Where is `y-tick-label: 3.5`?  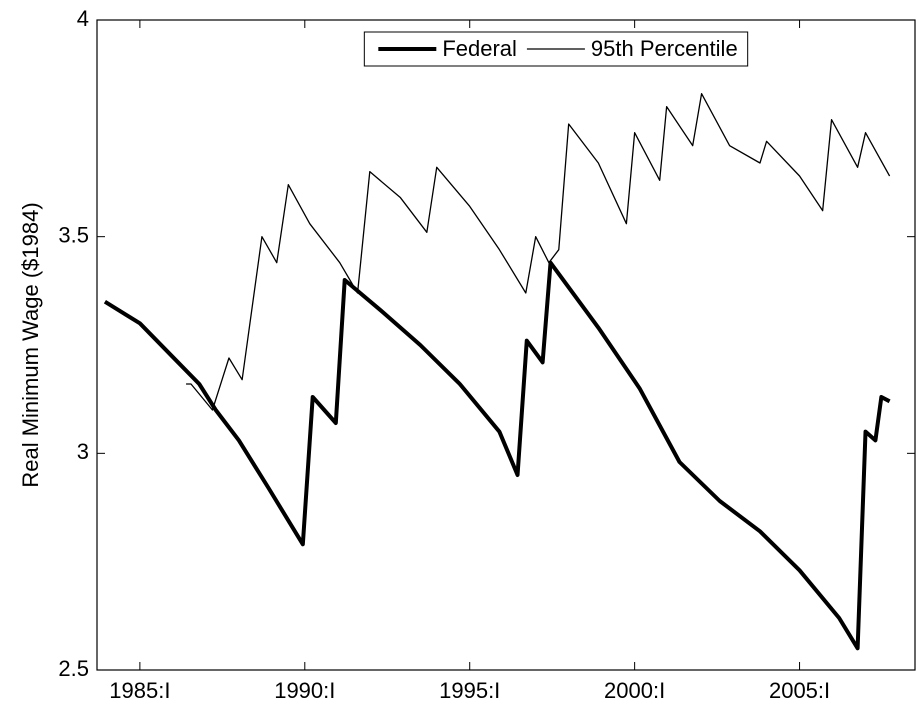 y-tick-label: 3.5 is located at coordinates (73, 234).